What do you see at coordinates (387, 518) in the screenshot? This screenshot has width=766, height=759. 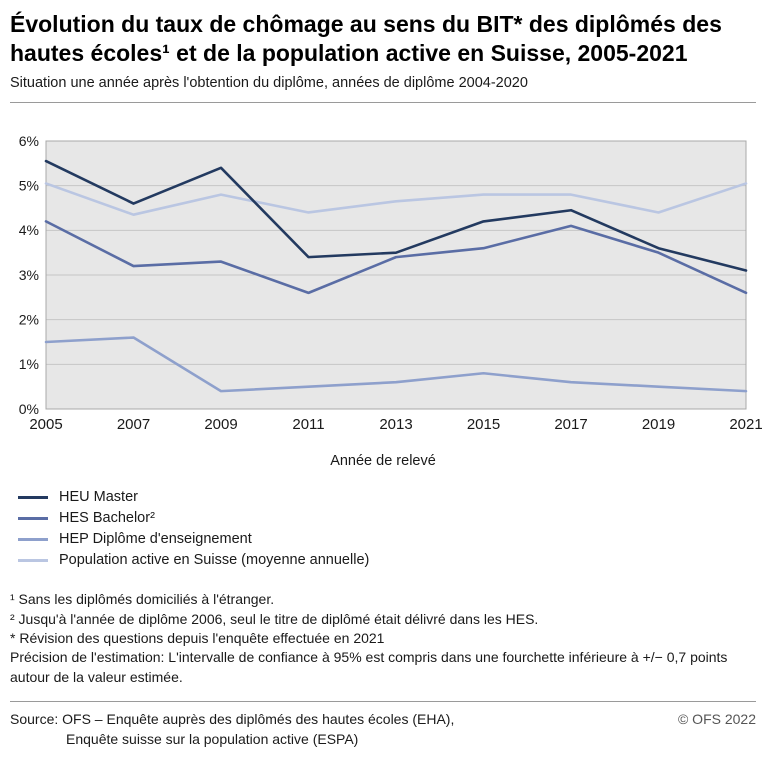 I see `legend-item: HES Bachelor²` at bounding box center [387, 518].